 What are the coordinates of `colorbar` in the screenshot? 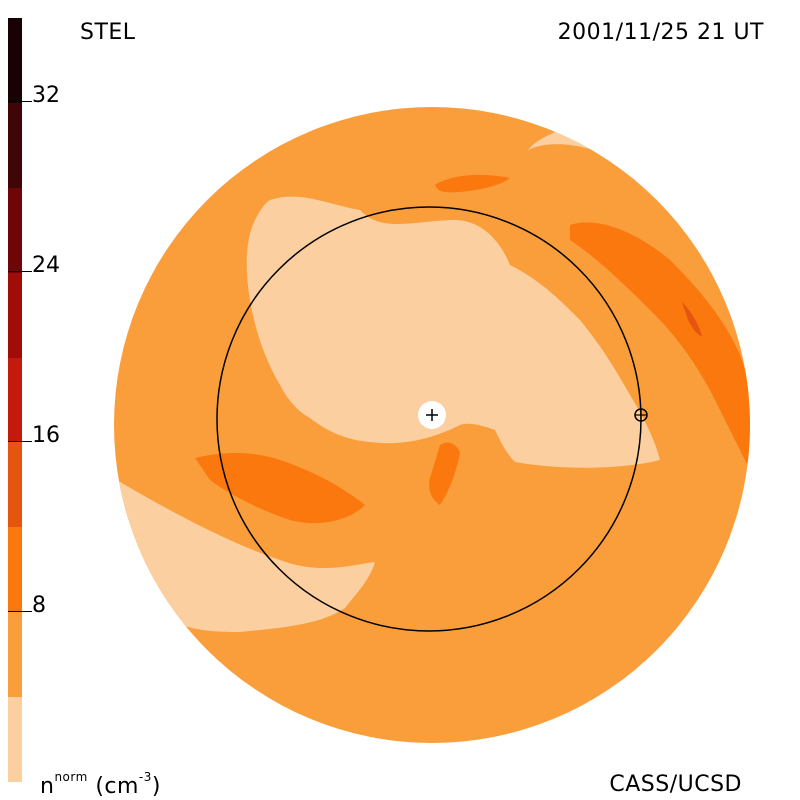 It's located at (15, 400).